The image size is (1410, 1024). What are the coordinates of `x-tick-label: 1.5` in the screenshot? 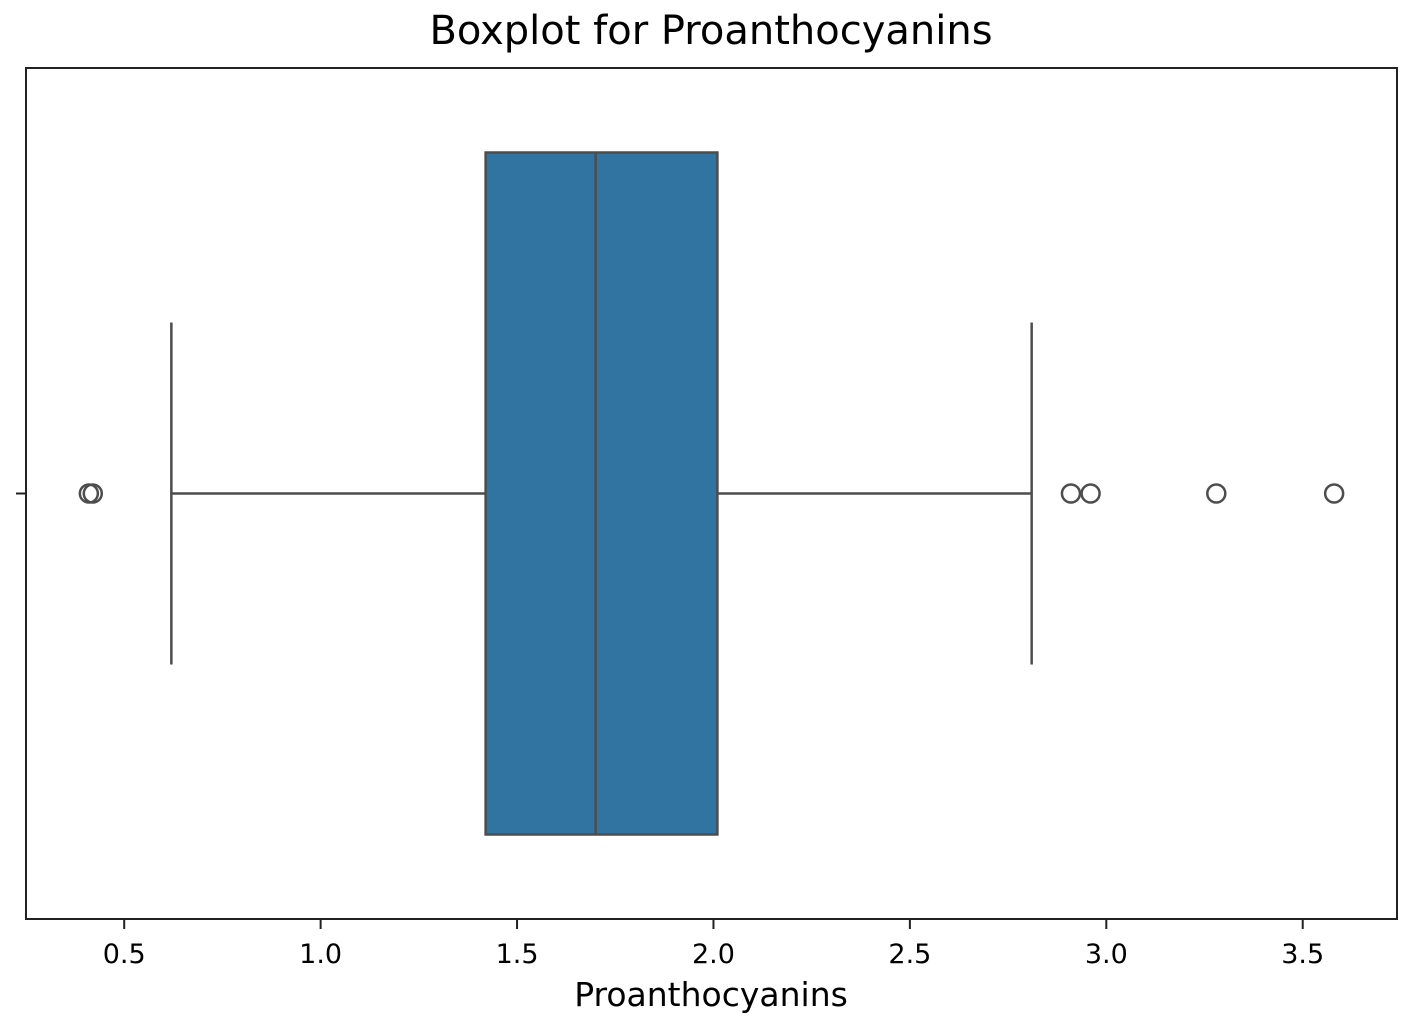 It's located at (517, 954).